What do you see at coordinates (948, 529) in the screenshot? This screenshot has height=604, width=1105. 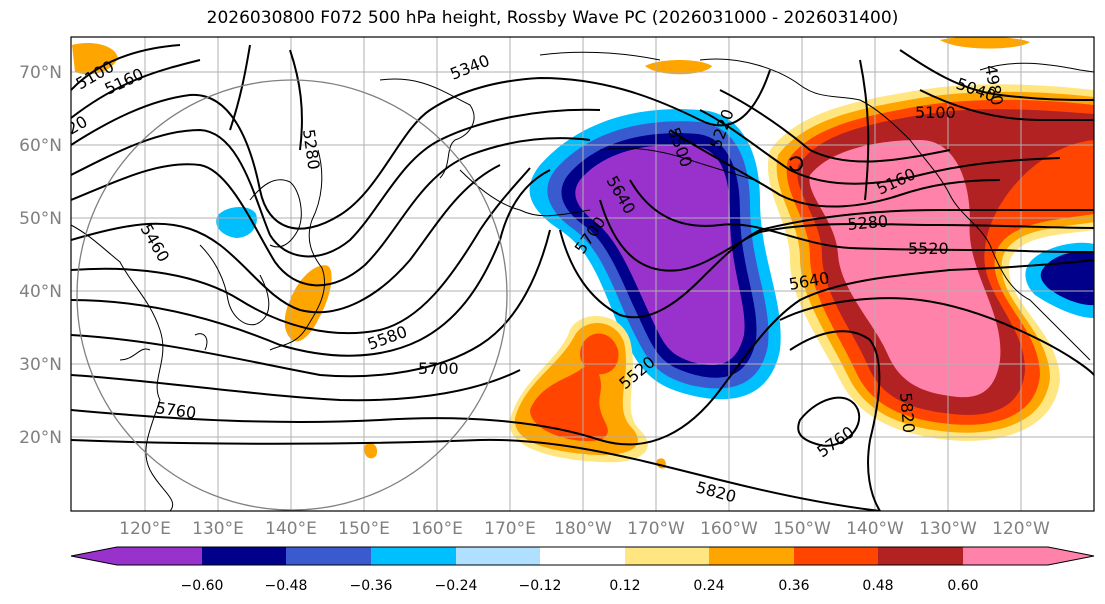 I see `lon-label: 130°W` at bounding box center [948, 529].